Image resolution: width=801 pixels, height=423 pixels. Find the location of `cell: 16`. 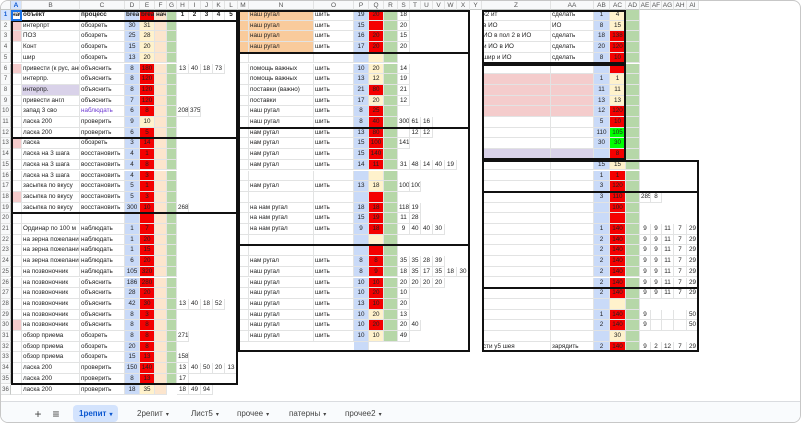

cell: 16 is located at coordinates (361, 37).